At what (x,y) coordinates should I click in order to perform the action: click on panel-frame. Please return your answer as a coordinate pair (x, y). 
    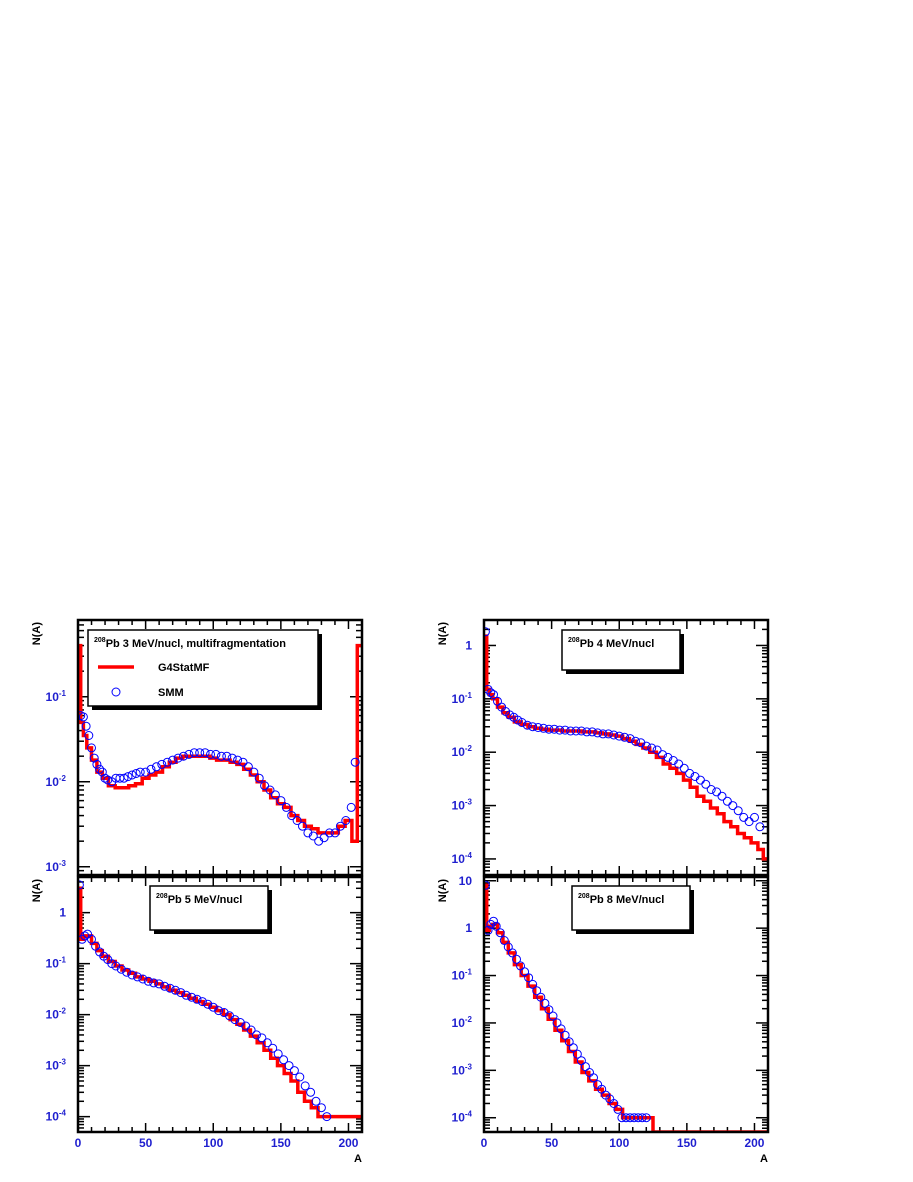
    Looking at the image, I should click on (626, 747).